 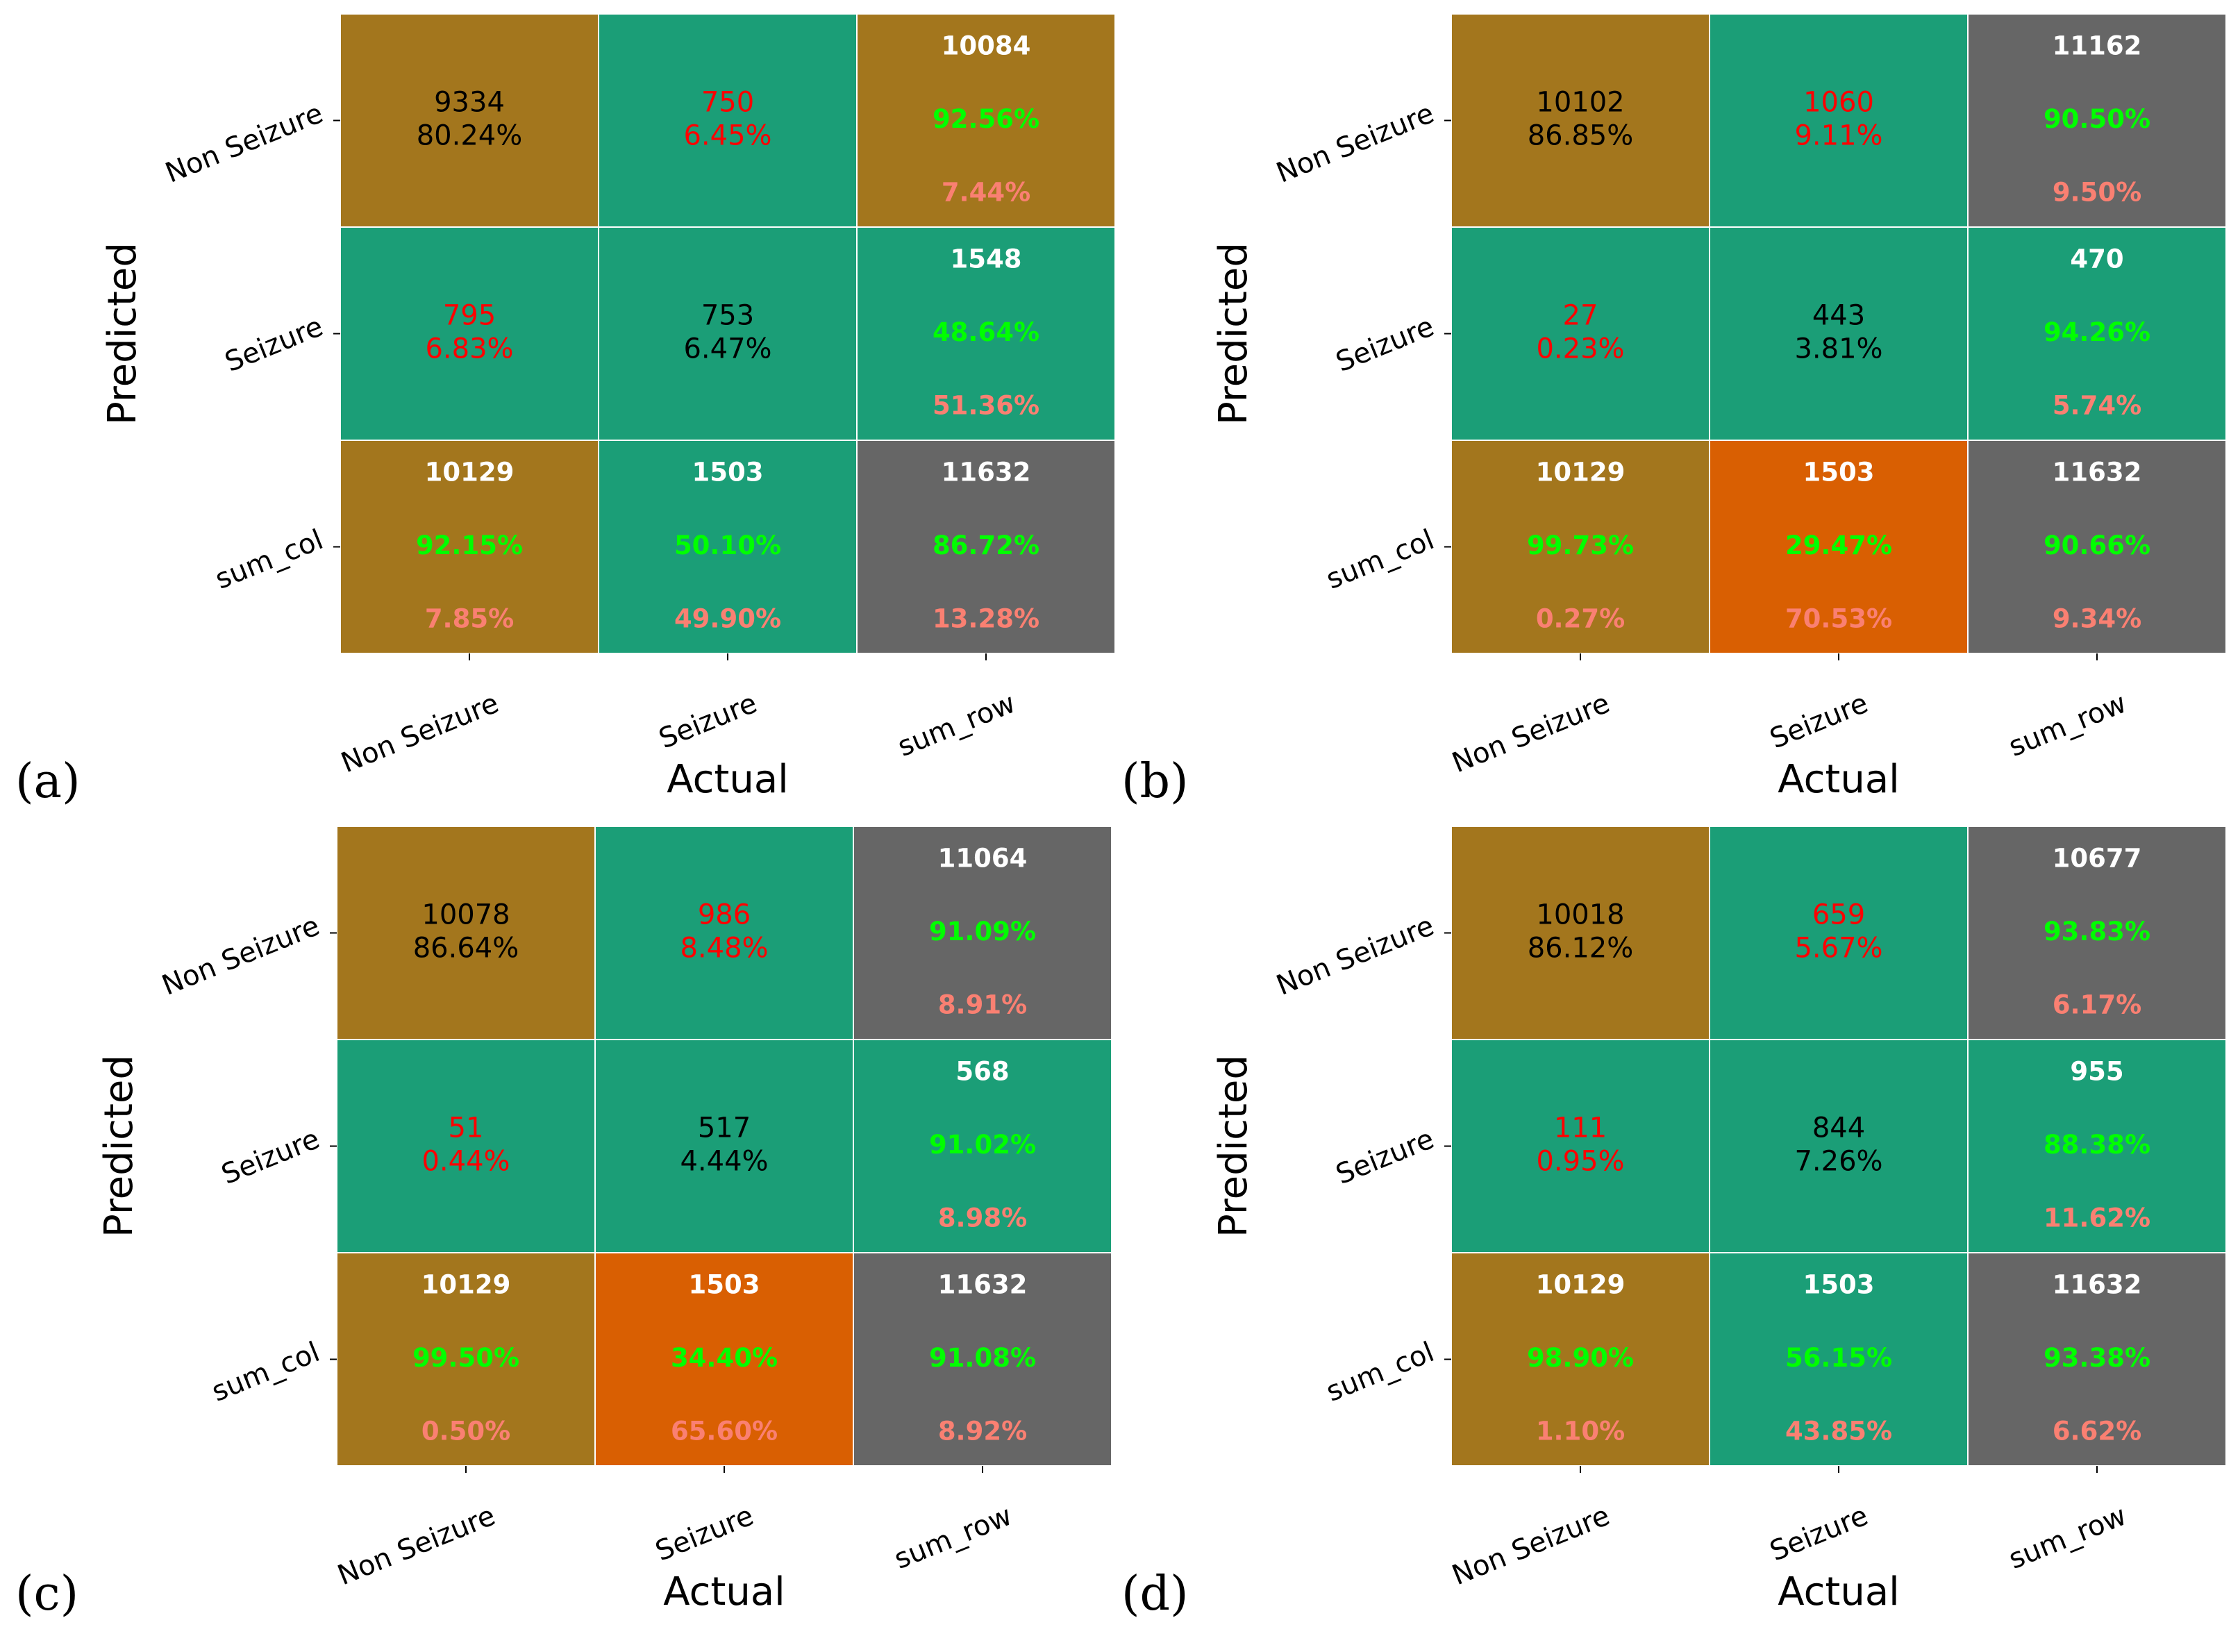 What do you see at coordinates (724, 1431) in the screenshot?
I see `summary-error-rate: 65.60%` at bounding box center [724, 1431].